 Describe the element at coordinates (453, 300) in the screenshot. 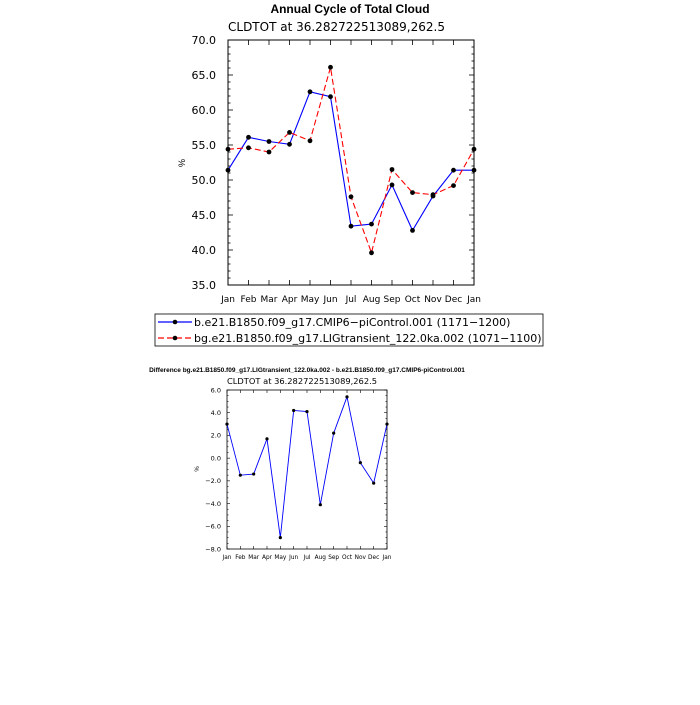

I see `c0-x-tick-label: Dec` at that location.